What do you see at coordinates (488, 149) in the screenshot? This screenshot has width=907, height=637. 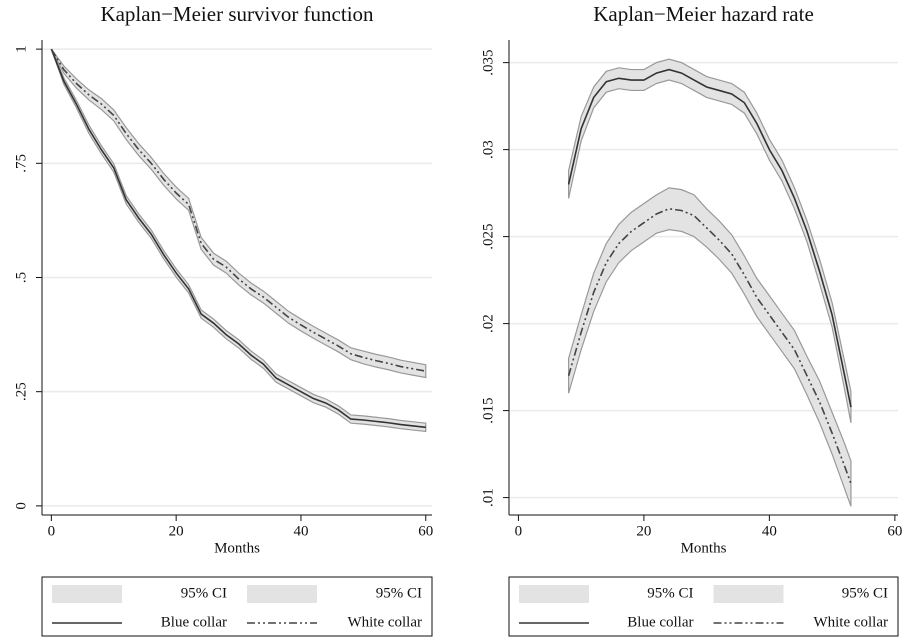 I see `y-tick-label: .03` at bounding box center [488, 149].